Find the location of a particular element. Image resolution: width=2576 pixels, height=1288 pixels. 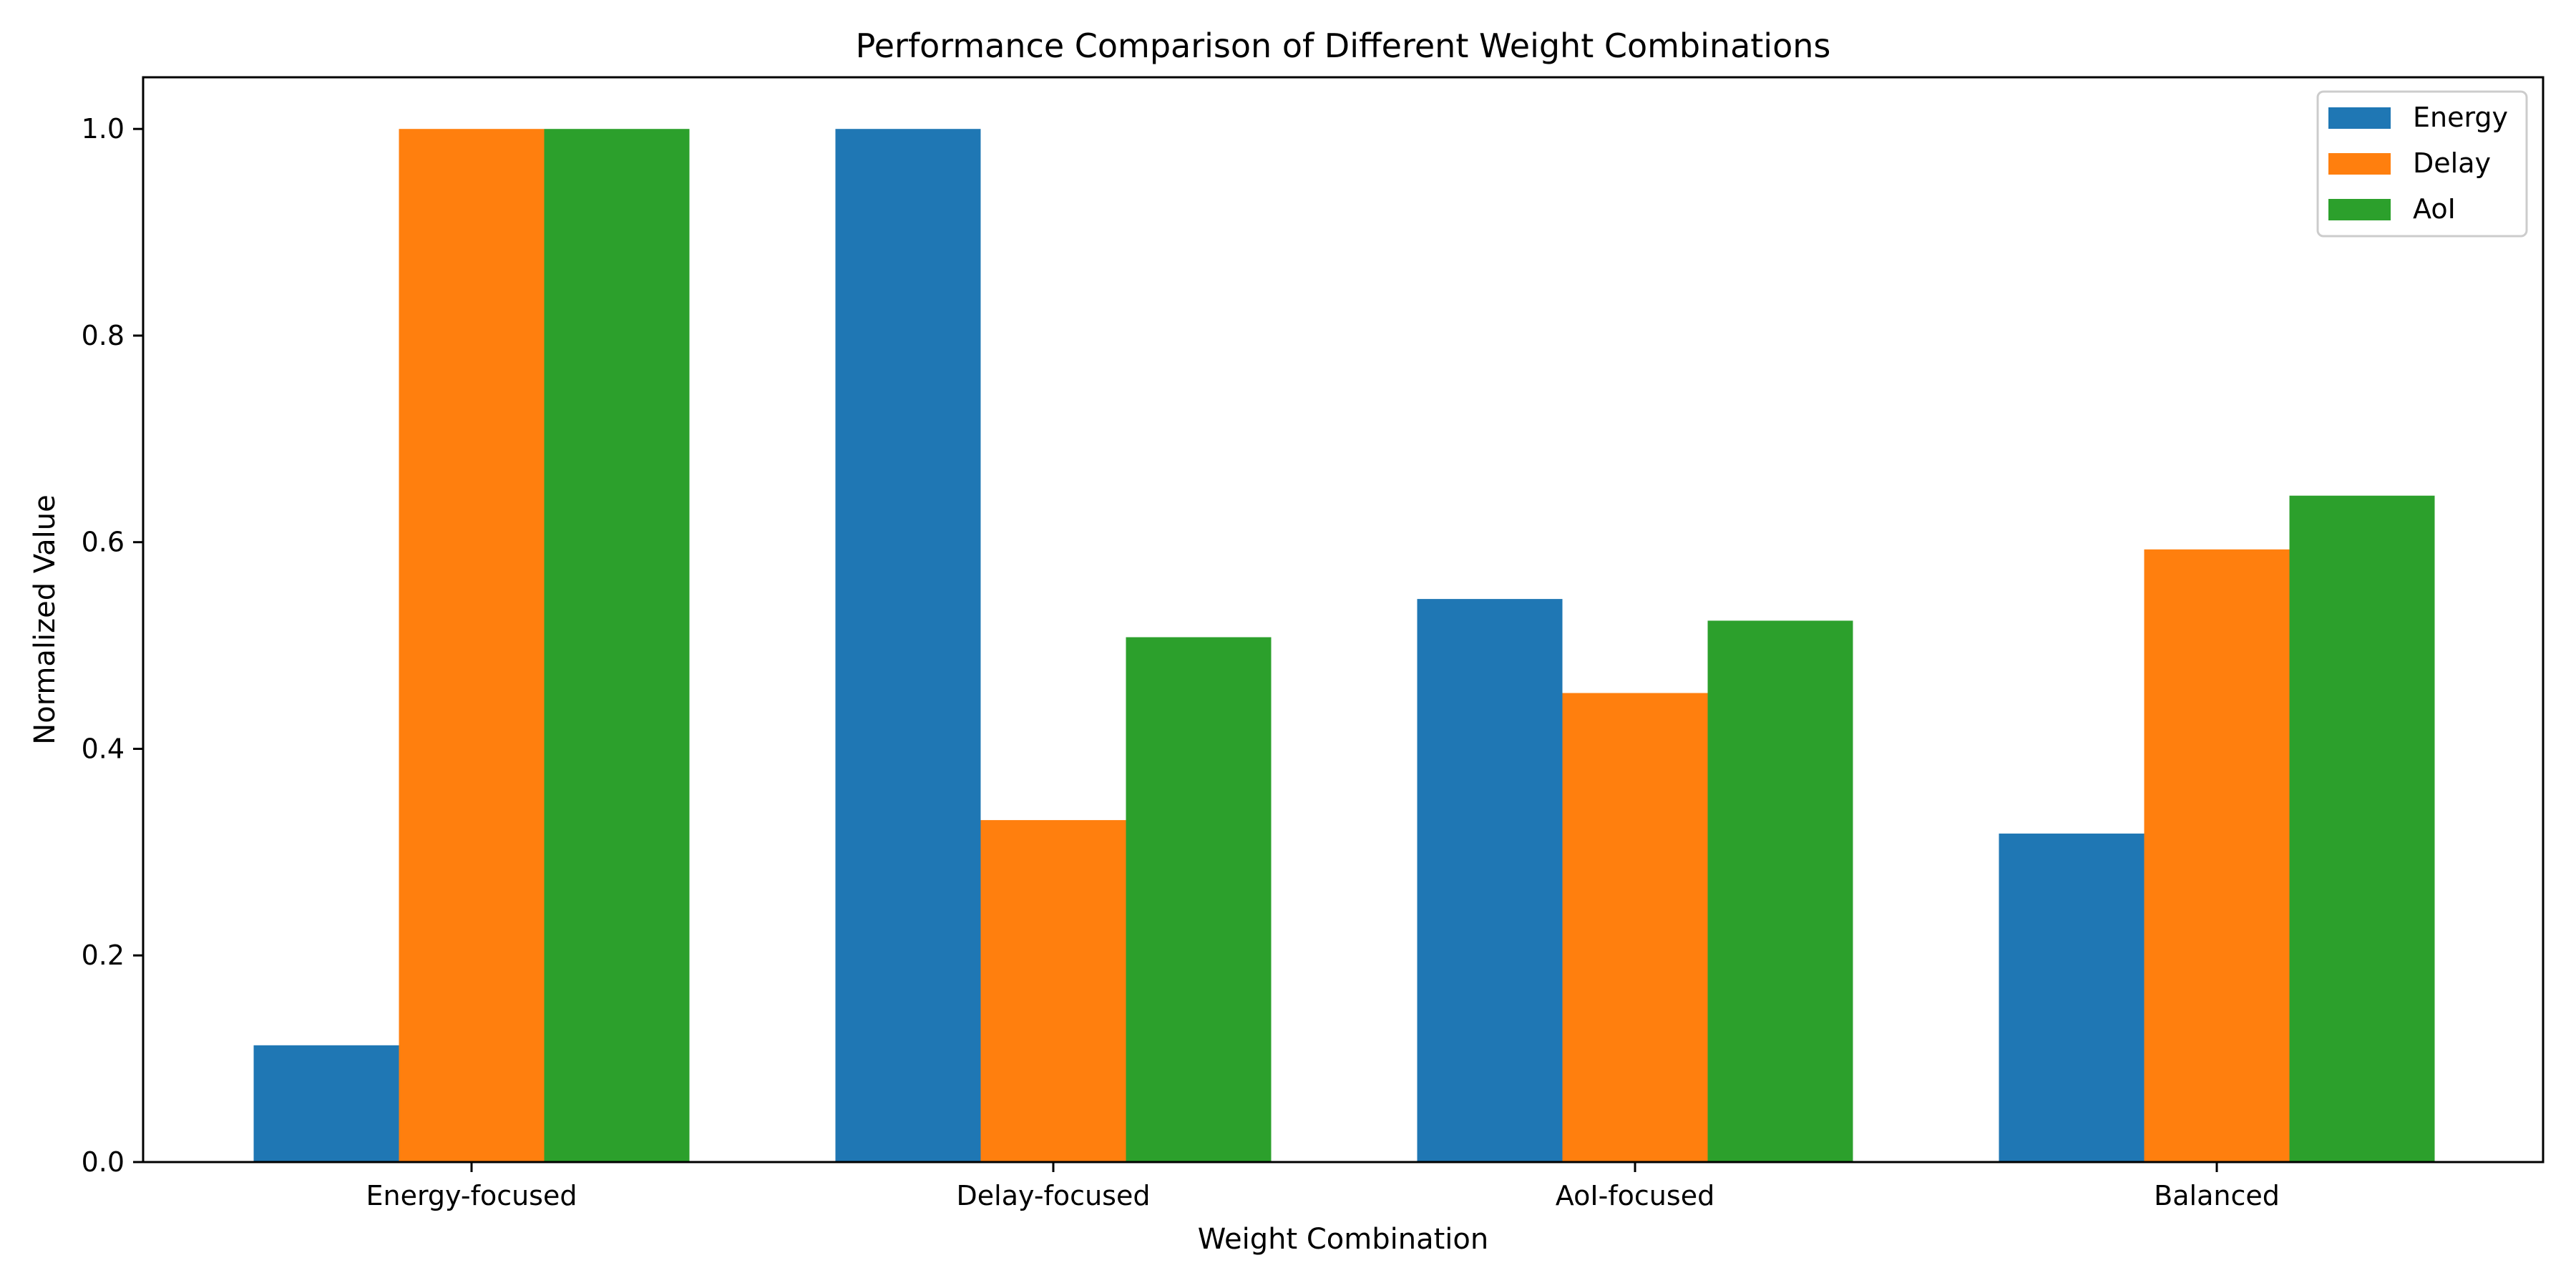

bar-energy-aoi-focused is located at coordinates (1490, 880).